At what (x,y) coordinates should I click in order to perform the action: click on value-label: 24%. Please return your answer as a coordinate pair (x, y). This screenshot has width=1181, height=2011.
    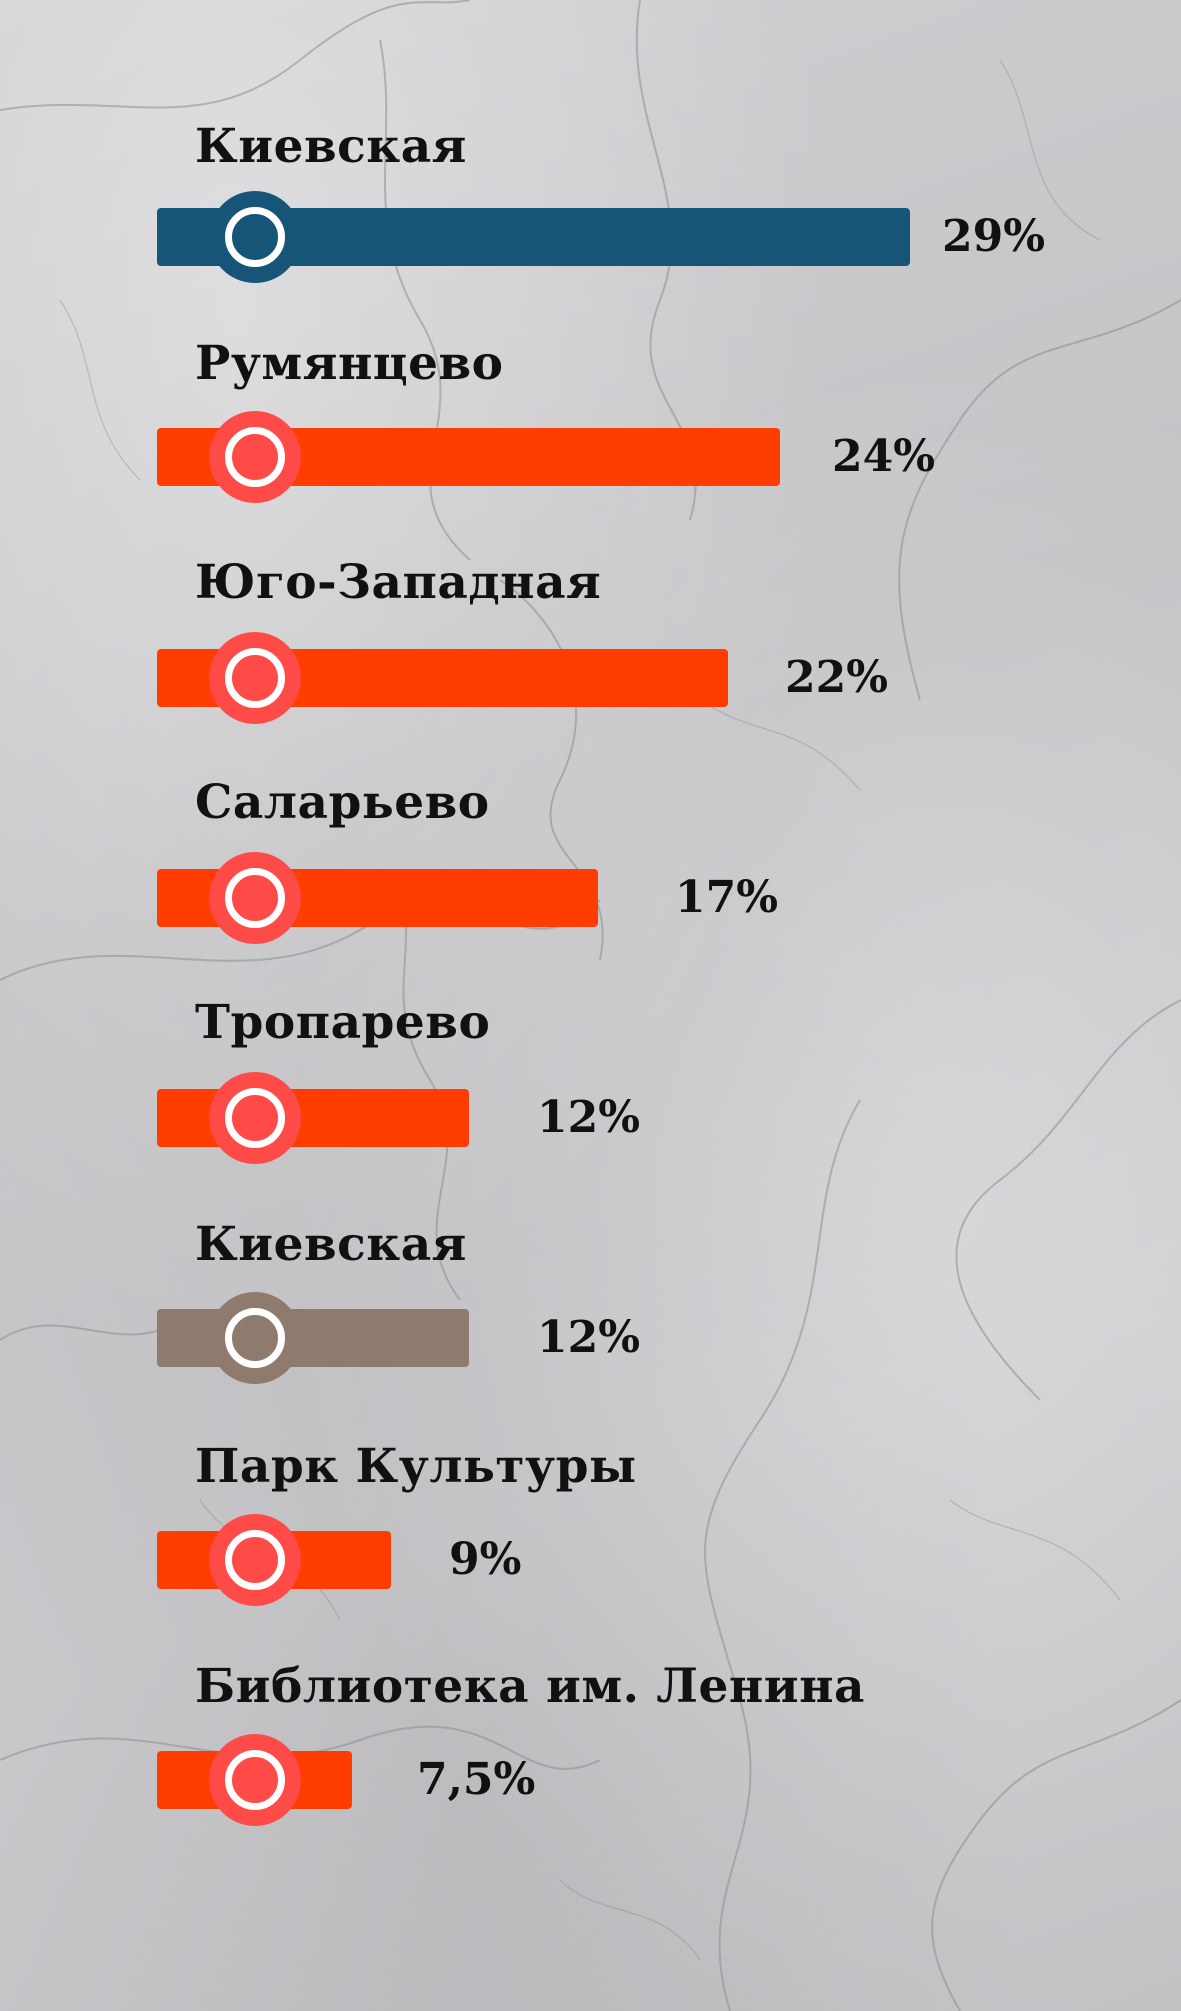
    Looking at the image, I should click on (884, 456).